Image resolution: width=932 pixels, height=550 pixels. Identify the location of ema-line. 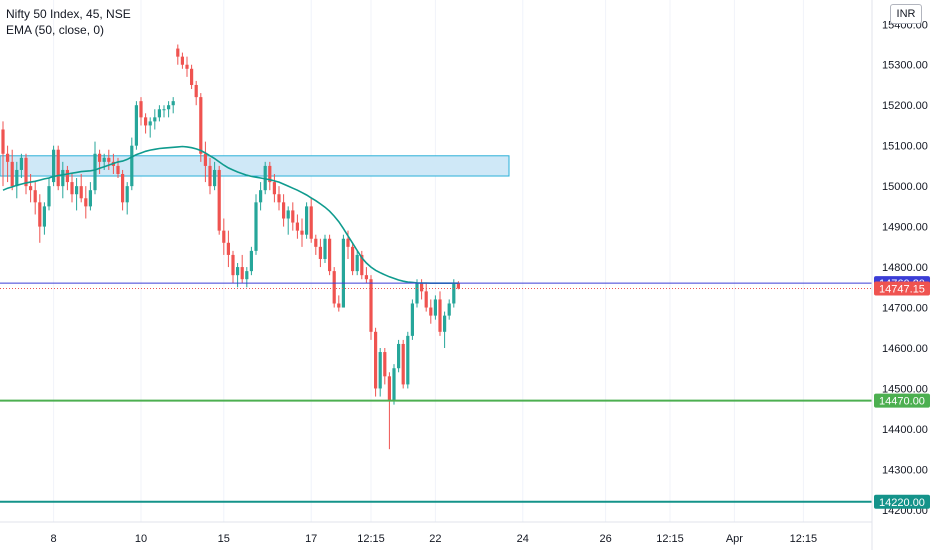
(230, 215).